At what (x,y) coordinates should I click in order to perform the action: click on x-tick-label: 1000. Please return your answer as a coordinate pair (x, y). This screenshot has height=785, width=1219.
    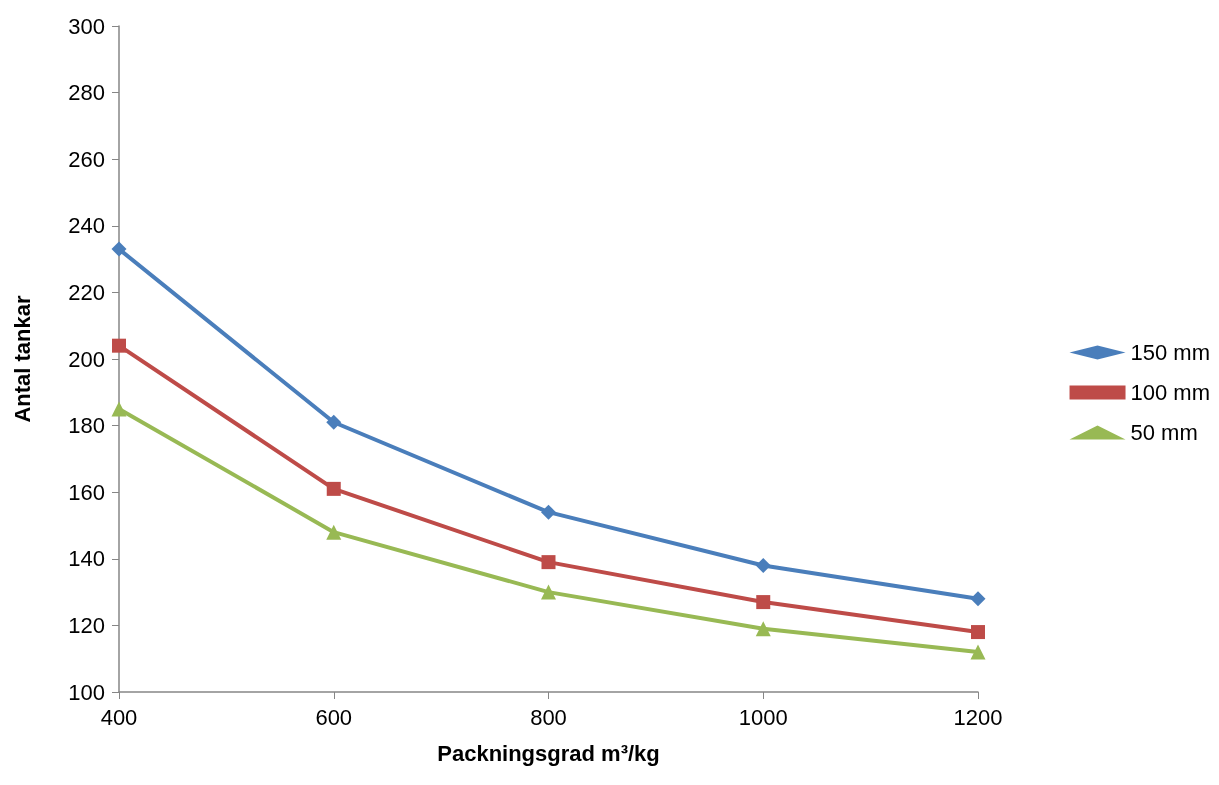
    Looking at the image, I should click on (763, 717).